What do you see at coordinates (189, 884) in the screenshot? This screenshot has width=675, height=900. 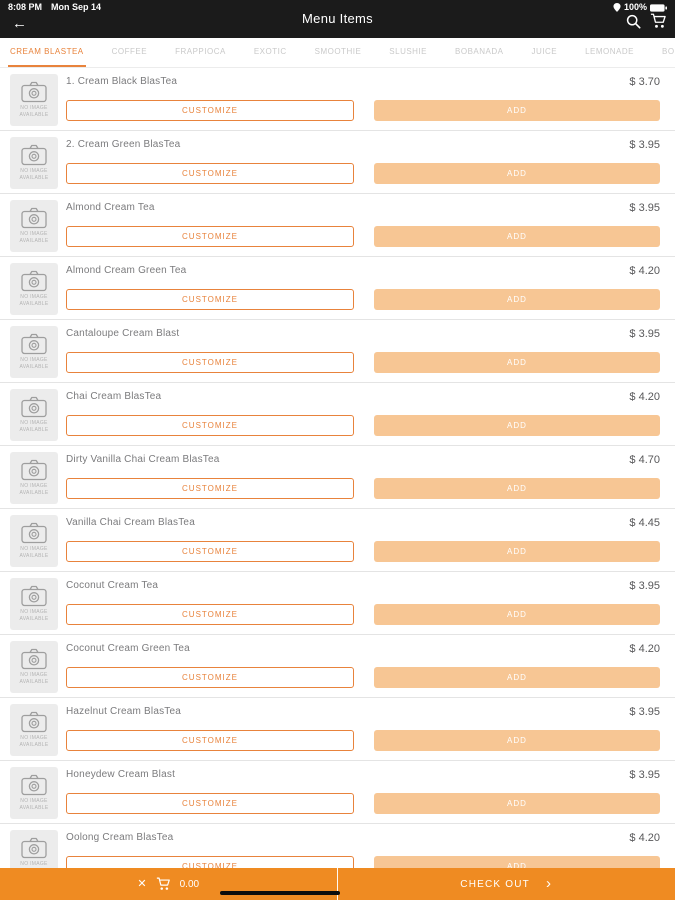 I see `cart-total: 0.00` at bounding box center [189, 884].